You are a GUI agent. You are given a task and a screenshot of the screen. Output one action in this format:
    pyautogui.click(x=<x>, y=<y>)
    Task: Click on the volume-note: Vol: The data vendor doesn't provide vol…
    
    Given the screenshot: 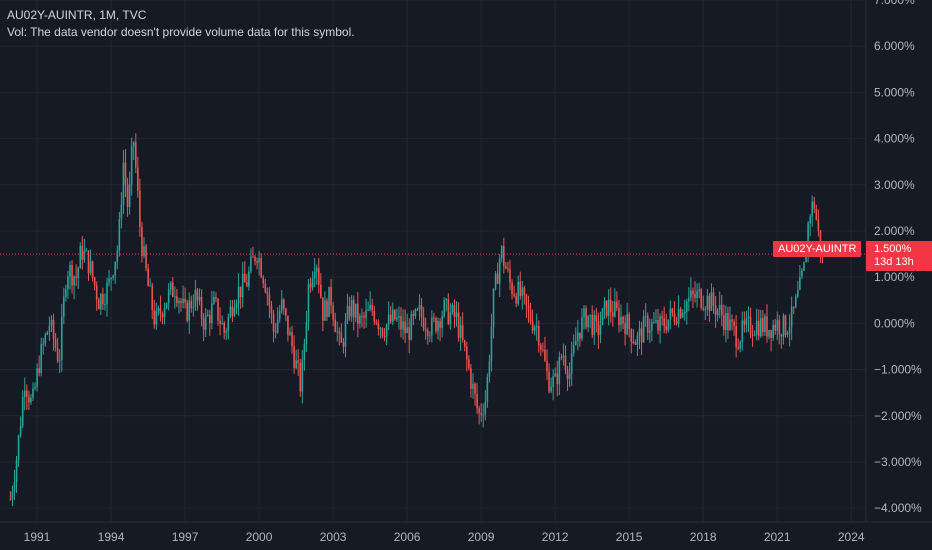 What is the action you would take?
    pyautogui.click(x=181, y=32)
    